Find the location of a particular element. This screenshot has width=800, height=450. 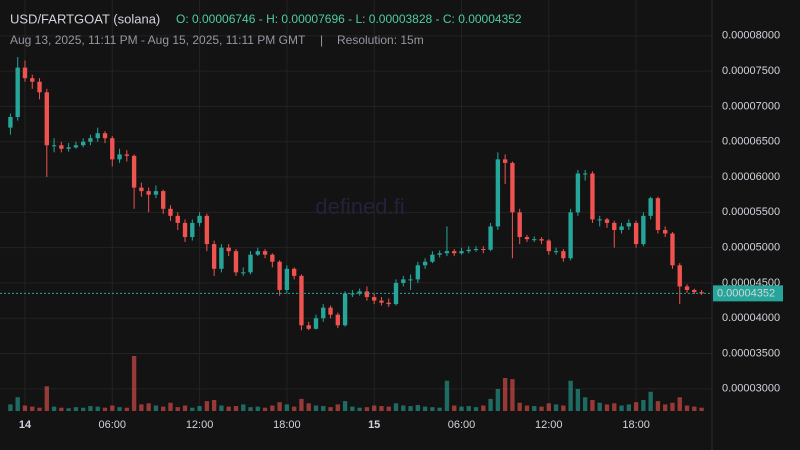

y-tick-label: 0.00003500 is located at coordinates (751, 353).